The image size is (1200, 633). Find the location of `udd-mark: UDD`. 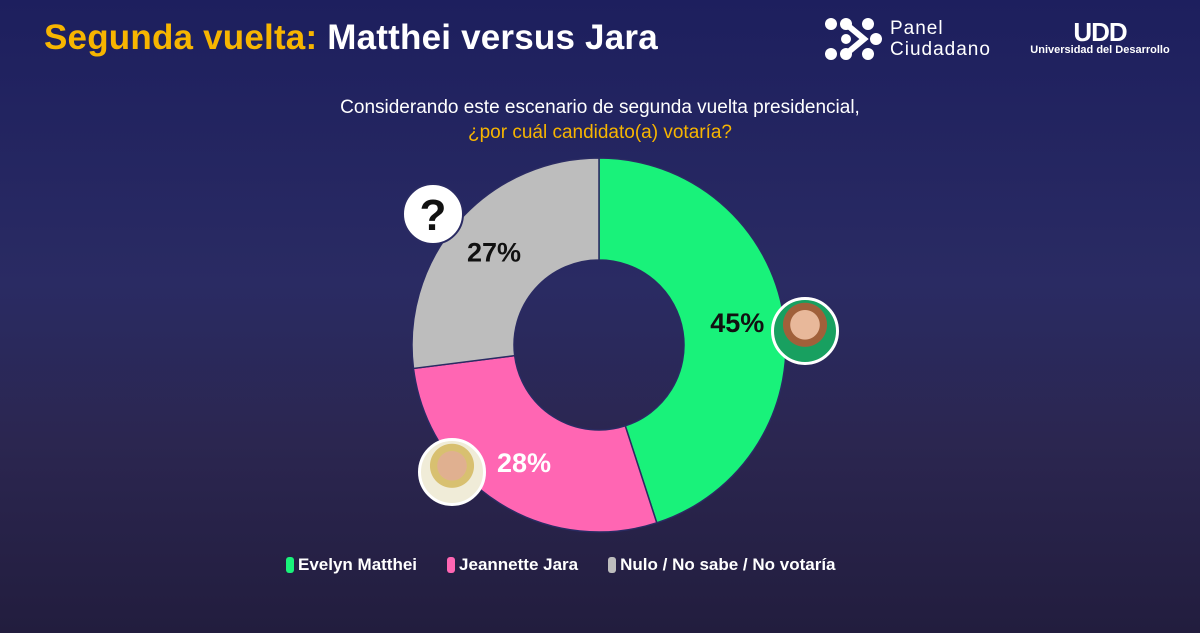

udd-mark: UDD is located at coordinates (1100, 32).